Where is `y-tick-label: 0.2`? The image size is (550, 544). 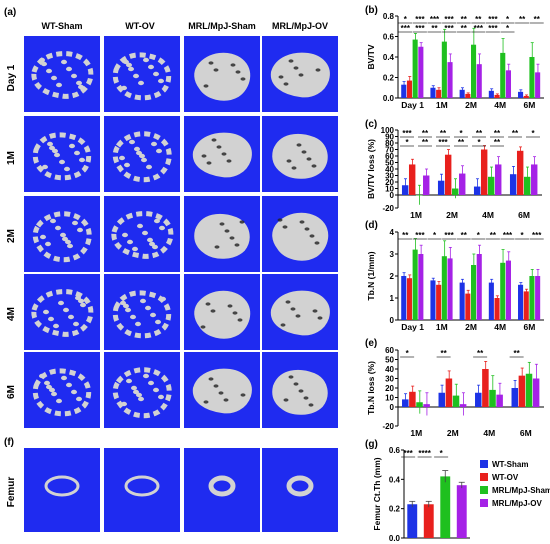
y-tick-label: 0.2 is located at coordinates (389, 78).